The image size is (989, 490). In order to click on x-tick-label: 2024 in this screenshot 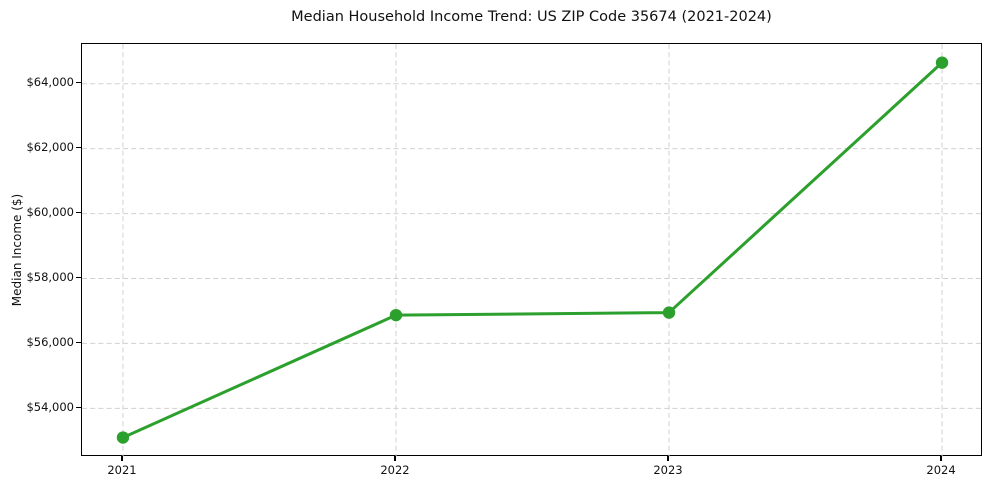, I will do `click(941, 470)`.